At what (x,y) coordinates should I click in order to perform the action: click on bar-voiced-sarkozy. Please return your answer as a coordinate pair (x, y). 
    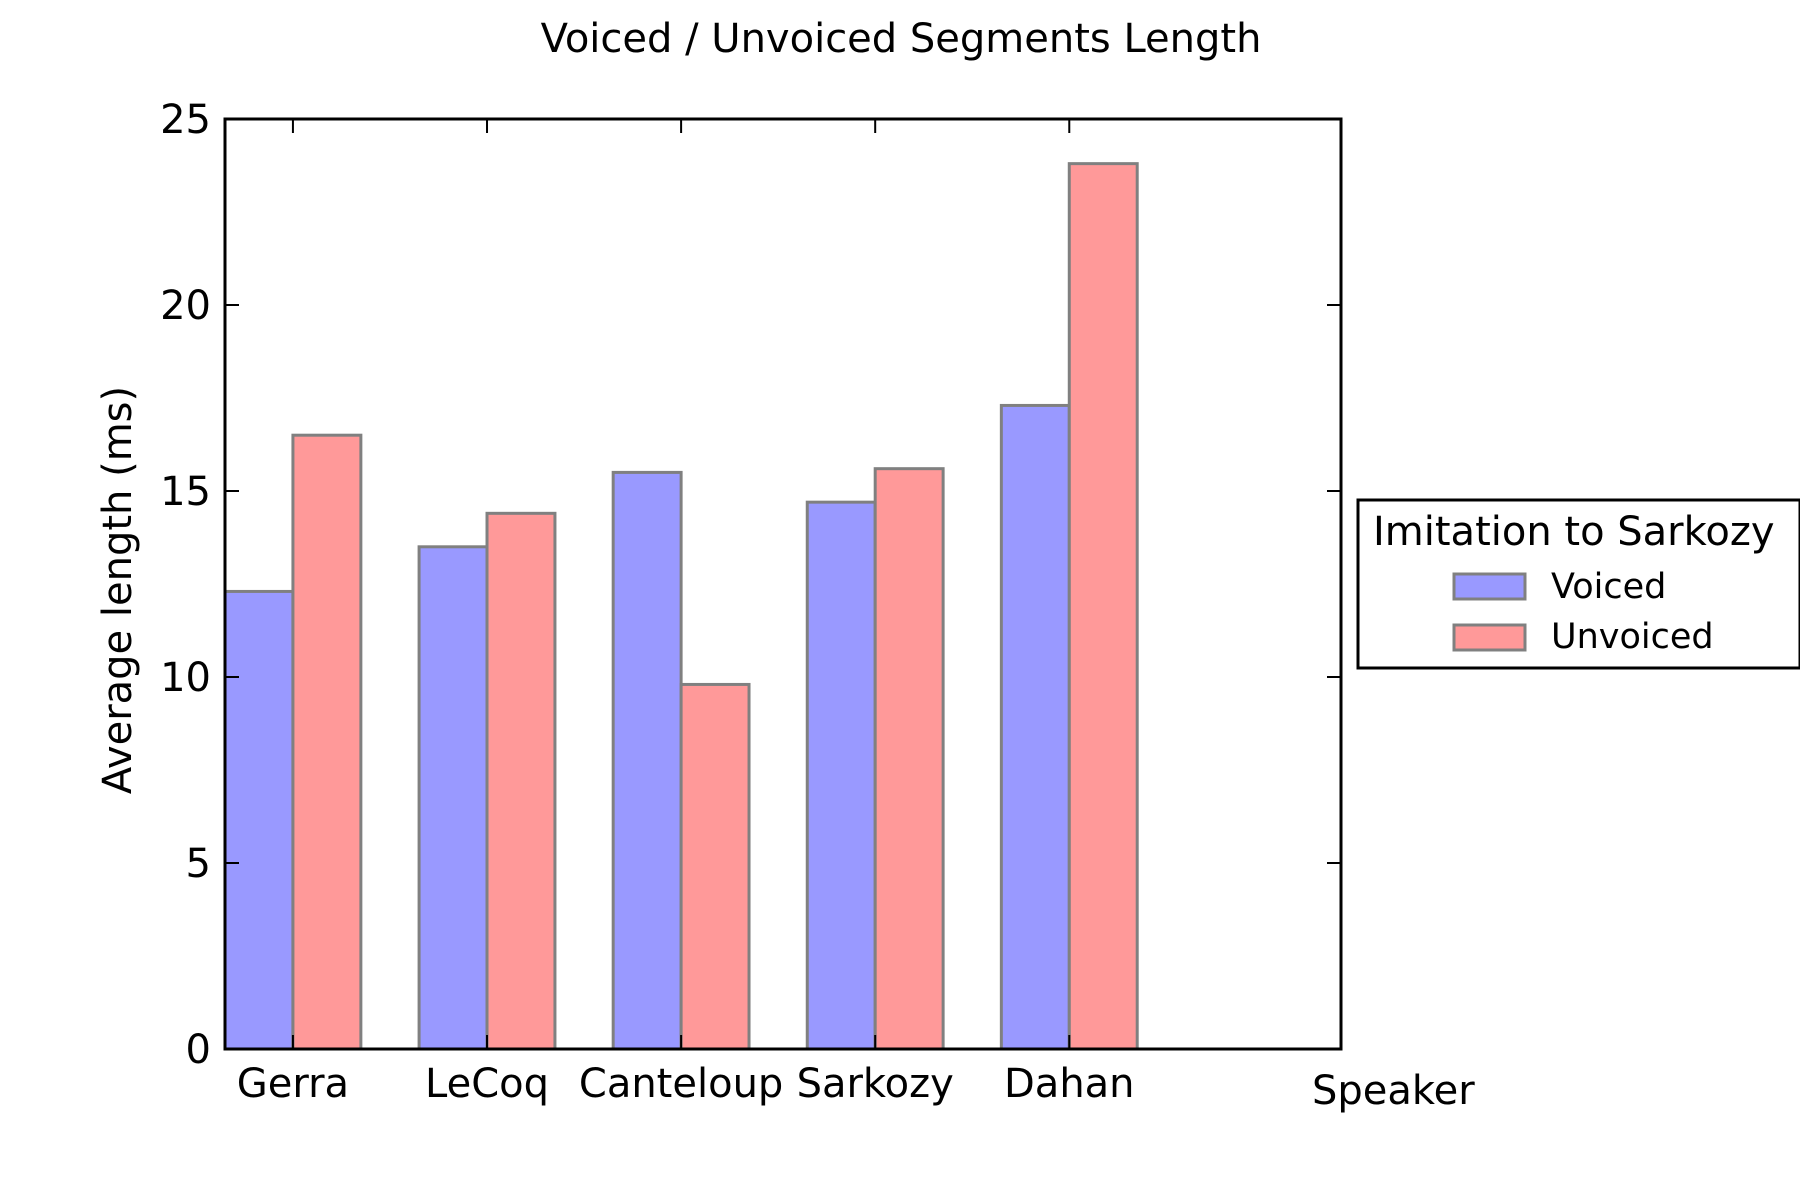
    Looking at the image, I should click on (841, 775).